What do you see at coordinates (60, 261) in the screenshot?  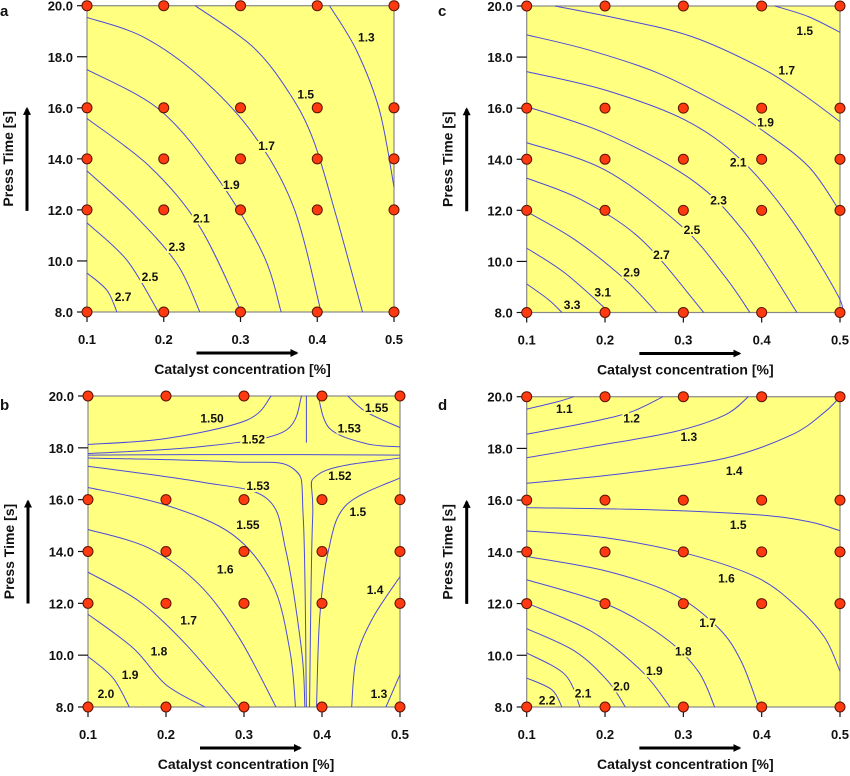 I see `y-tick-label: 10.0` at bounding box center [60, 261].